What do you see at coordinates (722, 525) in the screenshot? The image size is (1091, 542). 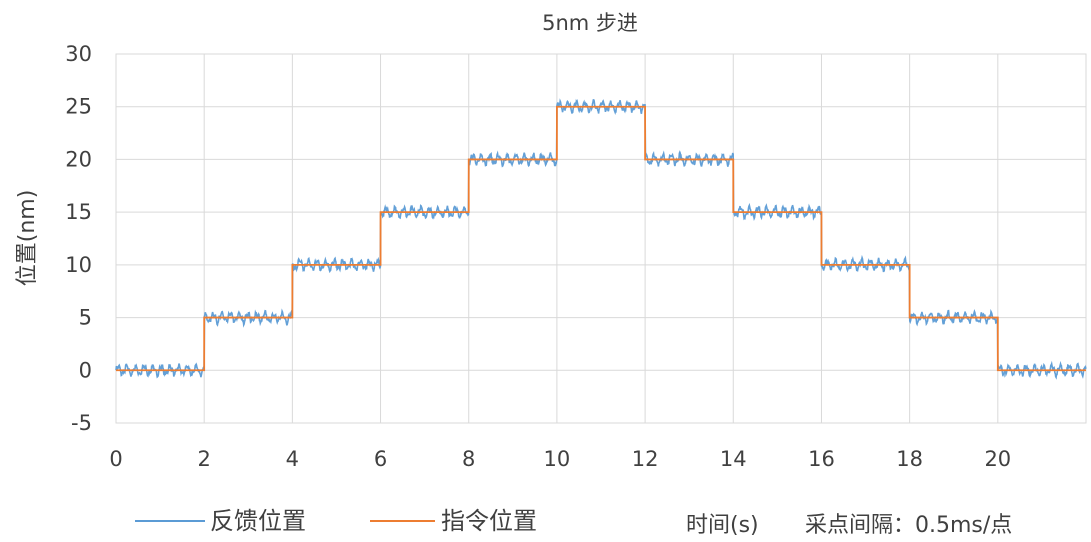 I see `x-axis-title: 时间(s)` at bounding box center [722, 525].